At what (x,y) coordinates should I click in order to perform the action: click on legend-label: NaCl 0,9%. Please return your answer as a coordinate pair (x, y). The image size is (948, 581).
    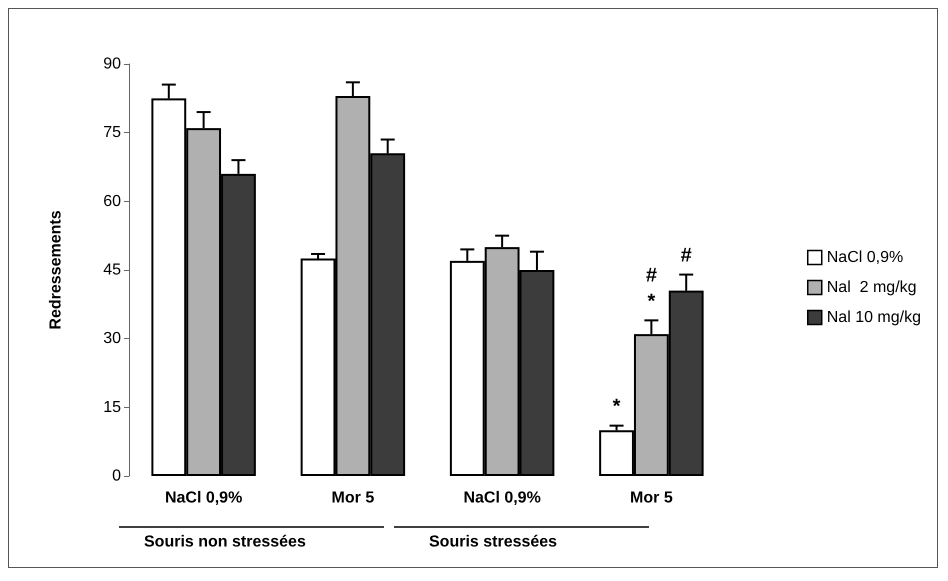
    Looking at the image, I should click on (865, 257).